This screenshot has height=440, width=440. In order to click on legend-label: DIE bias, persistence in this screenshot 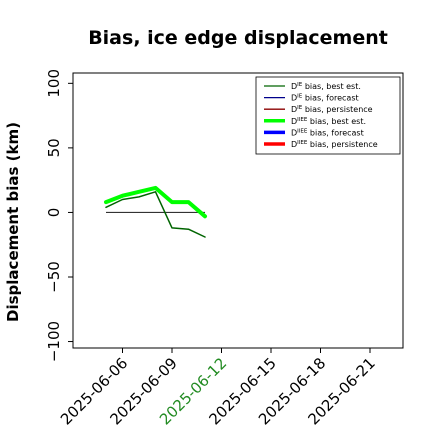, I will do `click(332, 109)`.